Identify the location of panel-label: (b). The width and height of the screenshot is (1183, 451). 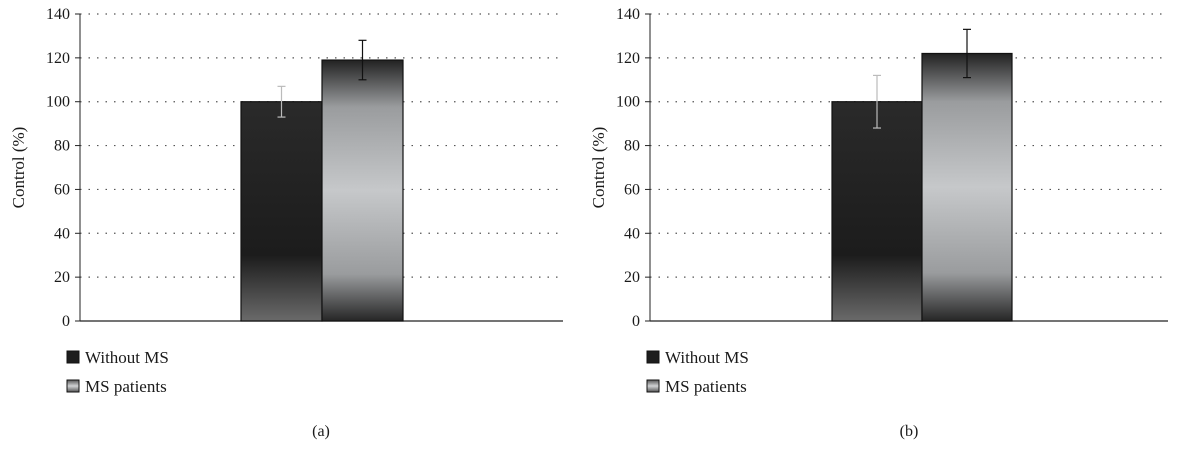
(909, 431).